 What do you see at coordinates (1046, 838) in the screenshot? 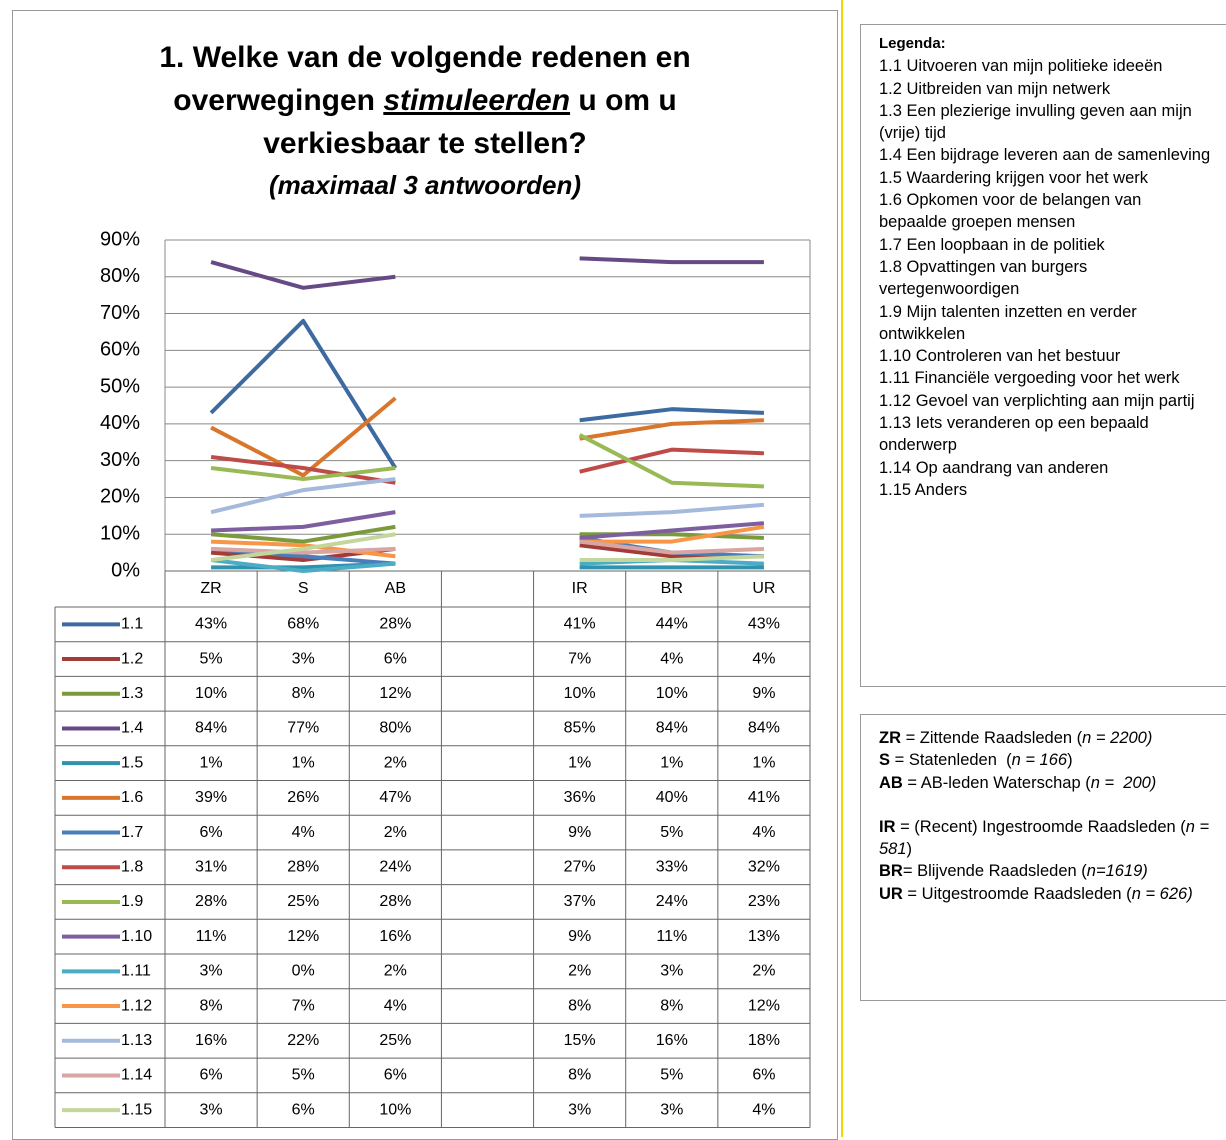
I see `definition-n: n = 581` at bounding box center [1046, 838].